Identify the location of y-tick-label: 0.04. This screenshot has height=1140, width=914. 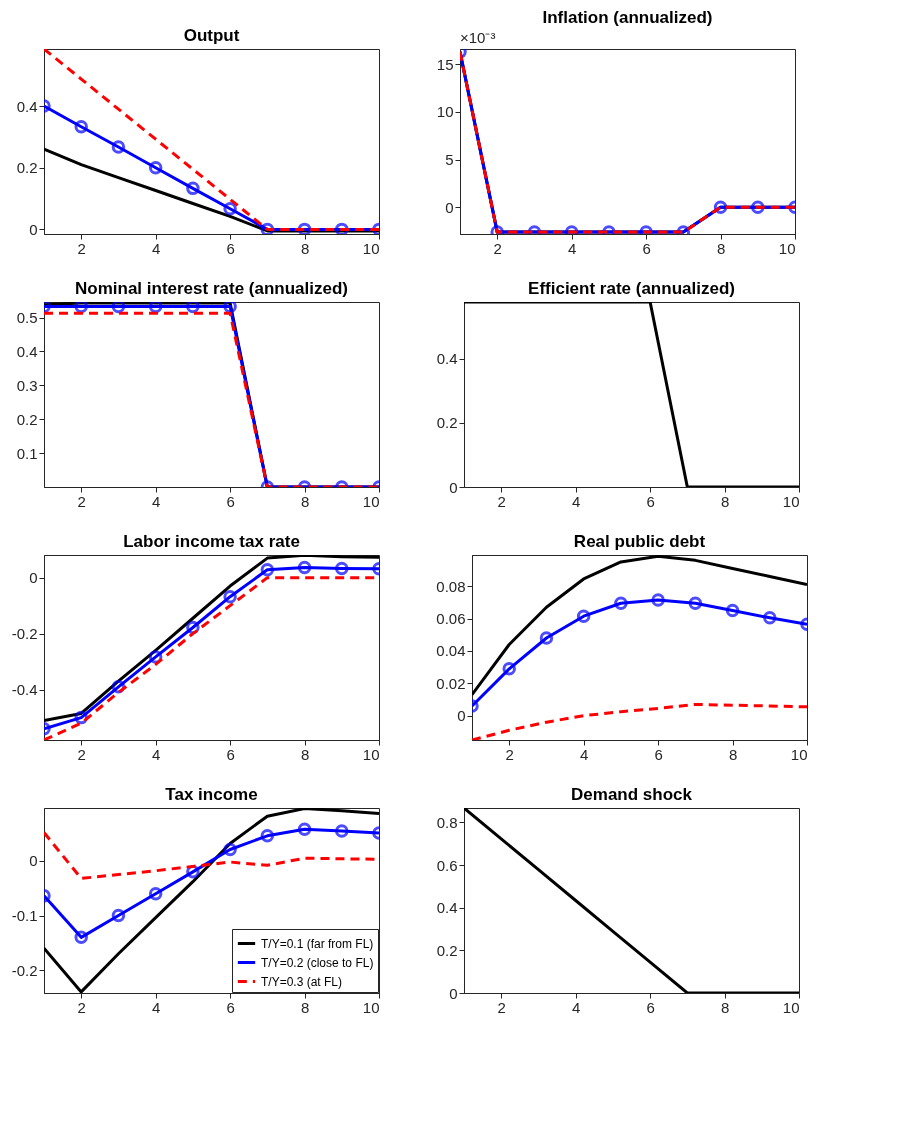
(451, 651).